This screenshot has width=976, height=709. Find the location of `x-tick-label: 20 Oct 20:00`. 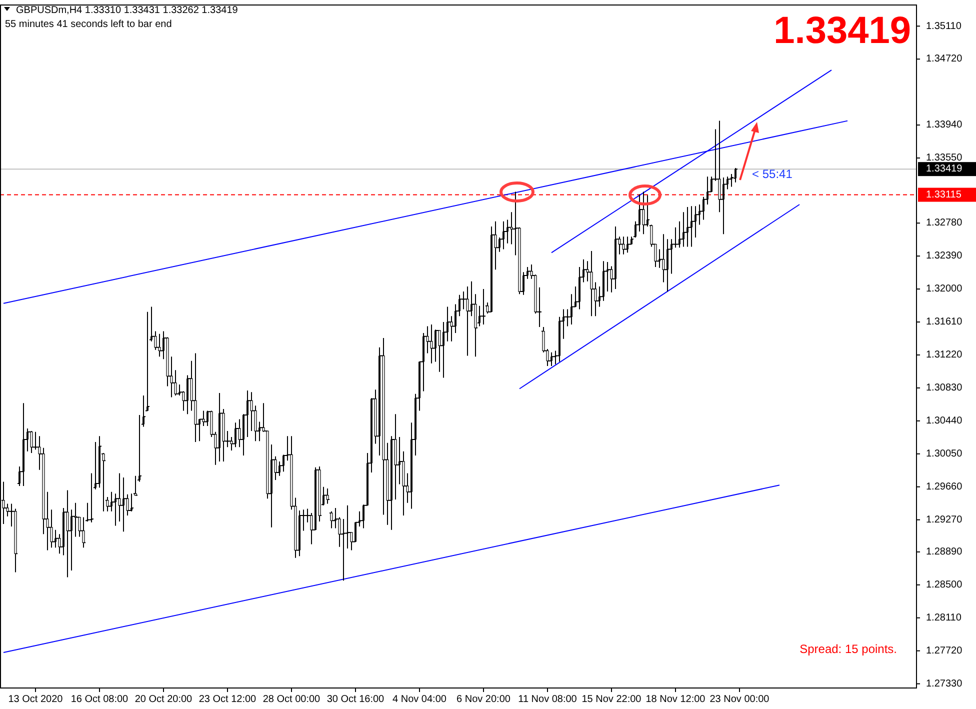

x-tick-label: 20 Oct 20:00 is located at coordinates (163, 699).